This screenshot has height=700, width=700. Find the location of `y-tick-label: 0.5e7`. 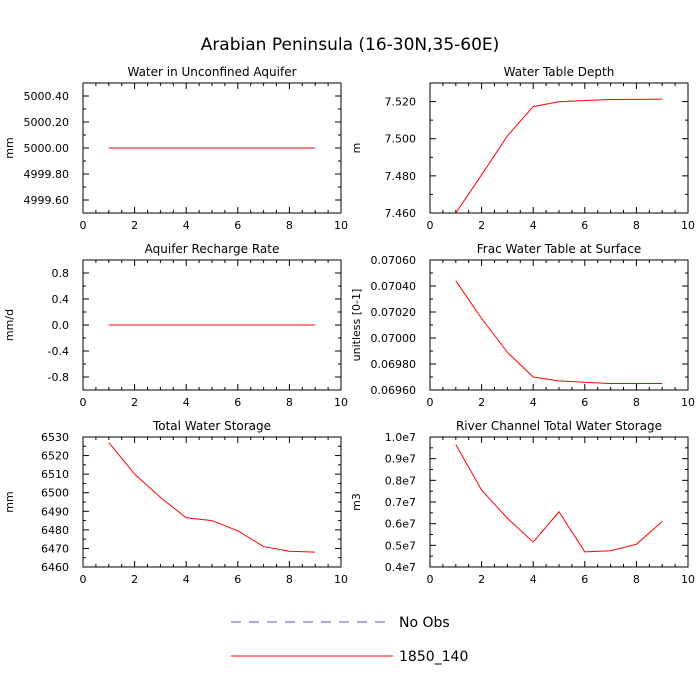

y-tick-label: 0.5e7 is located at coordinates (400, 545).